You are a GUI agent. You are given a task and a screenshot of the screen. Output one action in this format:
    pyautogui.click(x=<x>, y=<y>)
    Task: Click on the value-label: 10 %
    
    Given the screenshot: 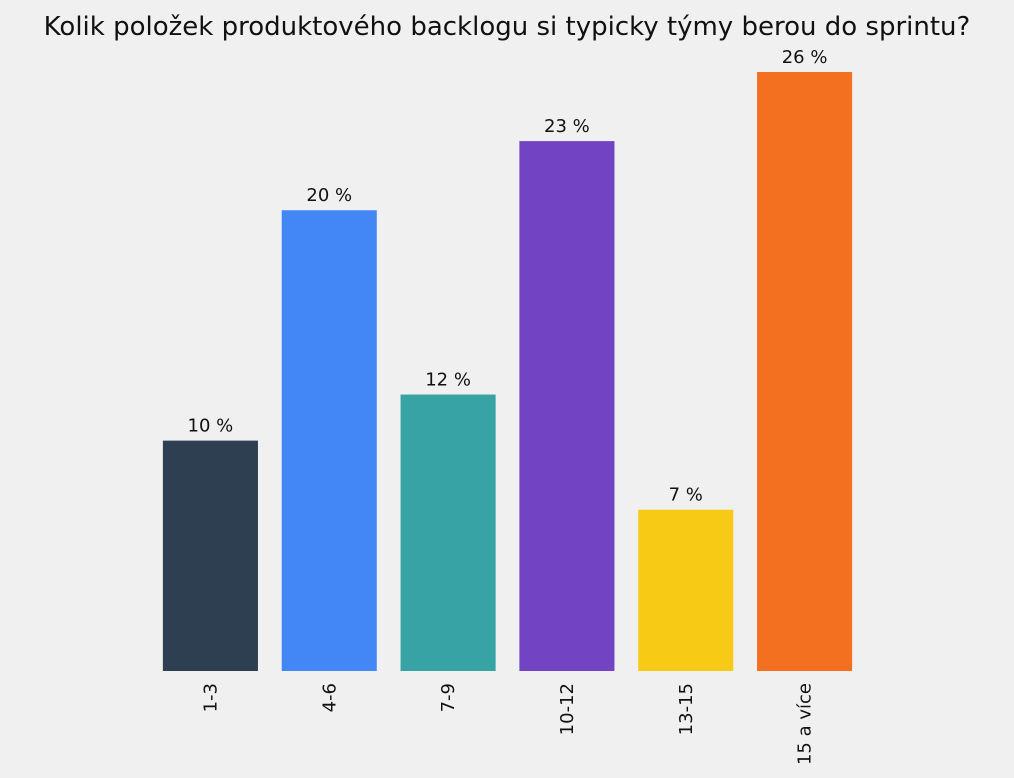 What is the action you would take?
    pyautogui.click(x=211, y=426)
    